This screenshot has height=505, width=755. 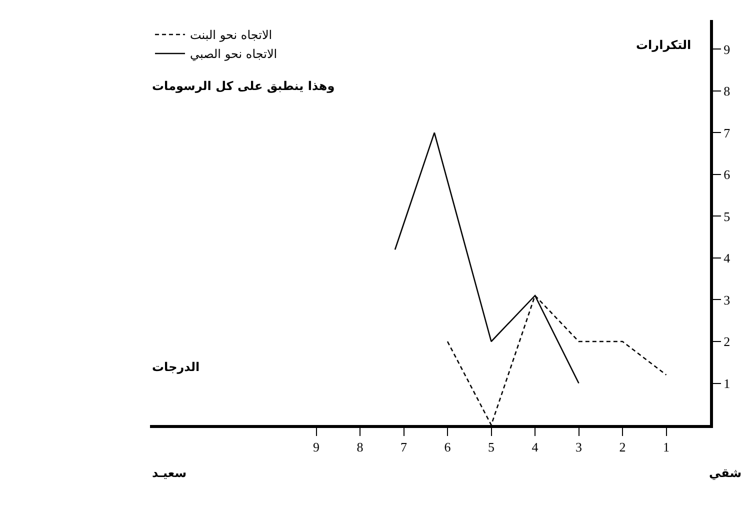 I want to click on legend-label: الاتجاه نحو الصبي, so click(x=234, y=54).